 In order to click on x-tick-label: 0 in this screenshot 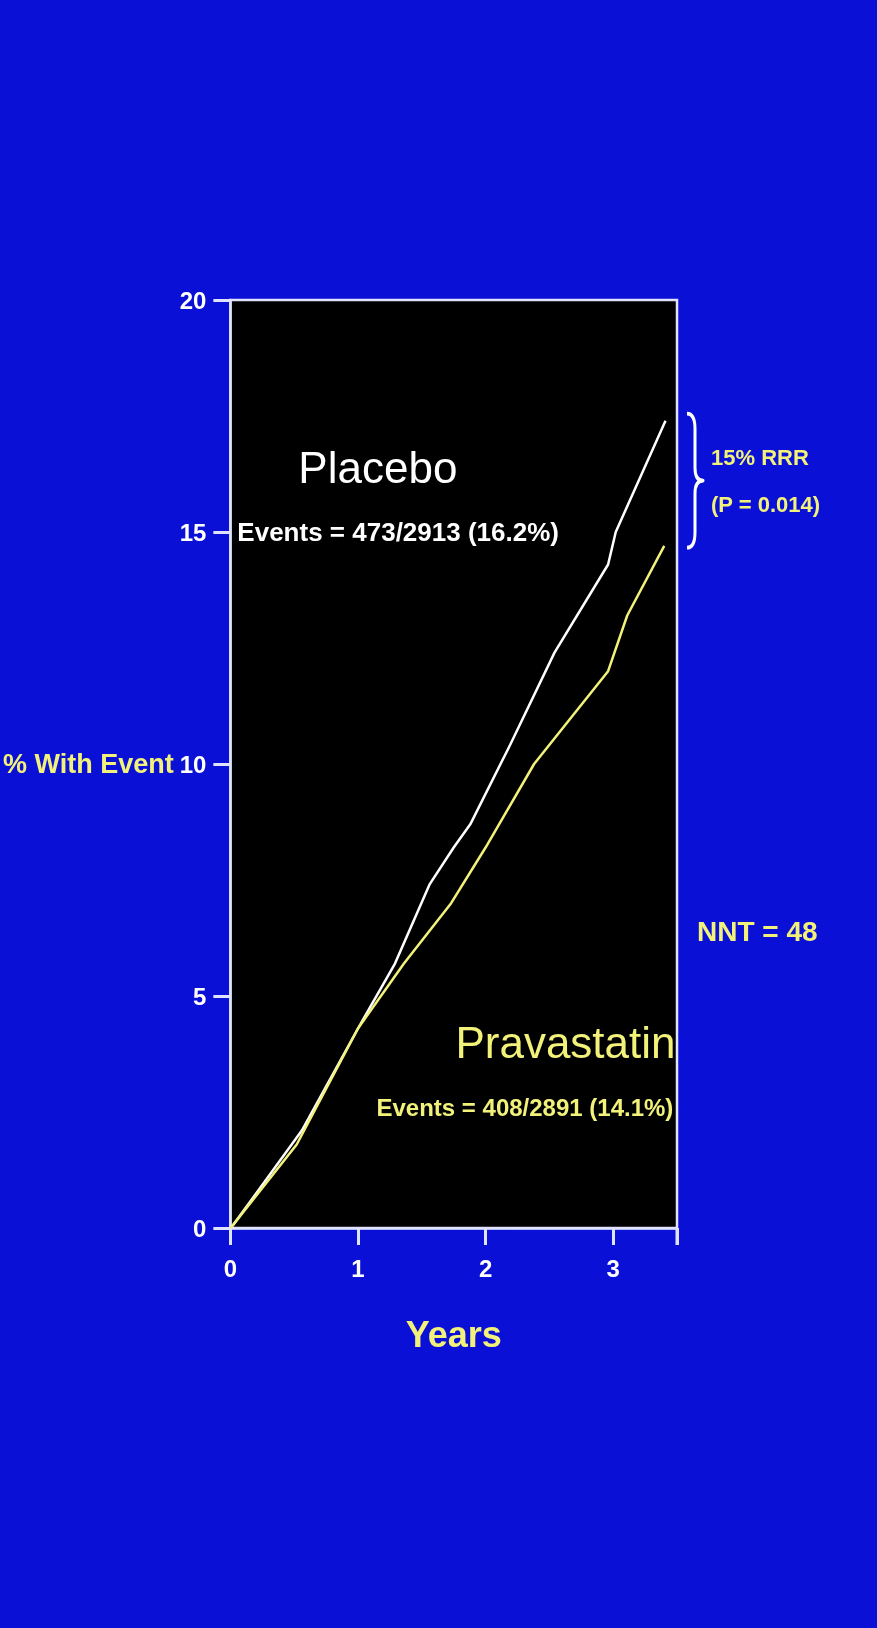, I will do `click(230, 1268)`.